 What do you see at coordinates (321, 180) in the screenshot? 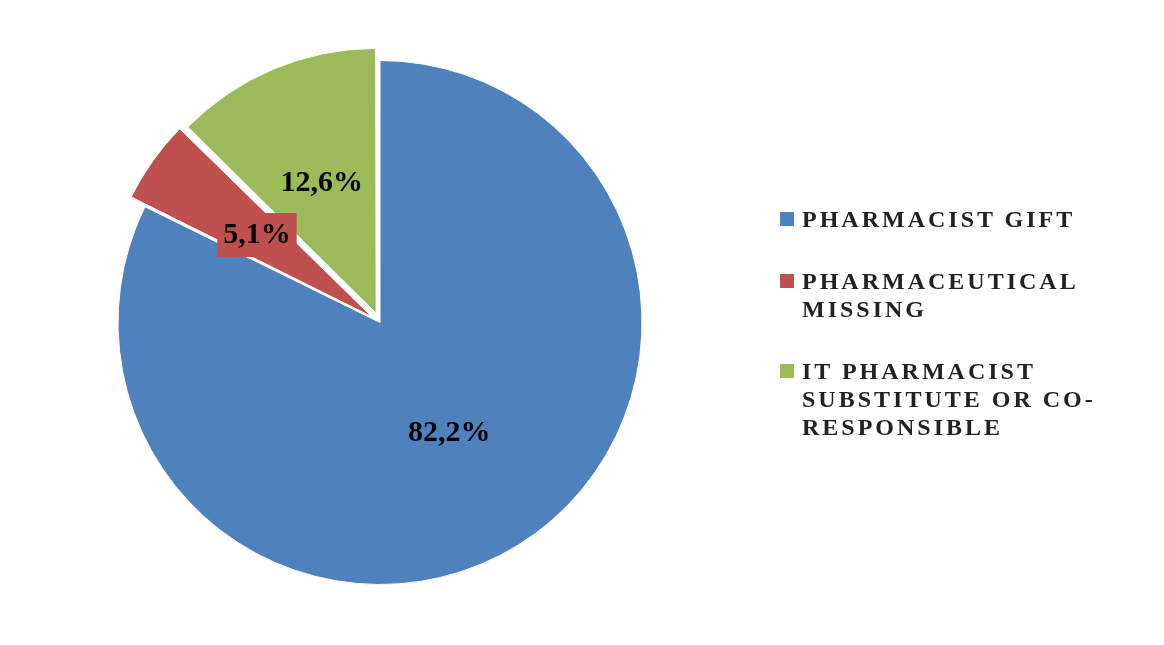
I see `data-label: 12,6%` at bounding box center [321, 180].